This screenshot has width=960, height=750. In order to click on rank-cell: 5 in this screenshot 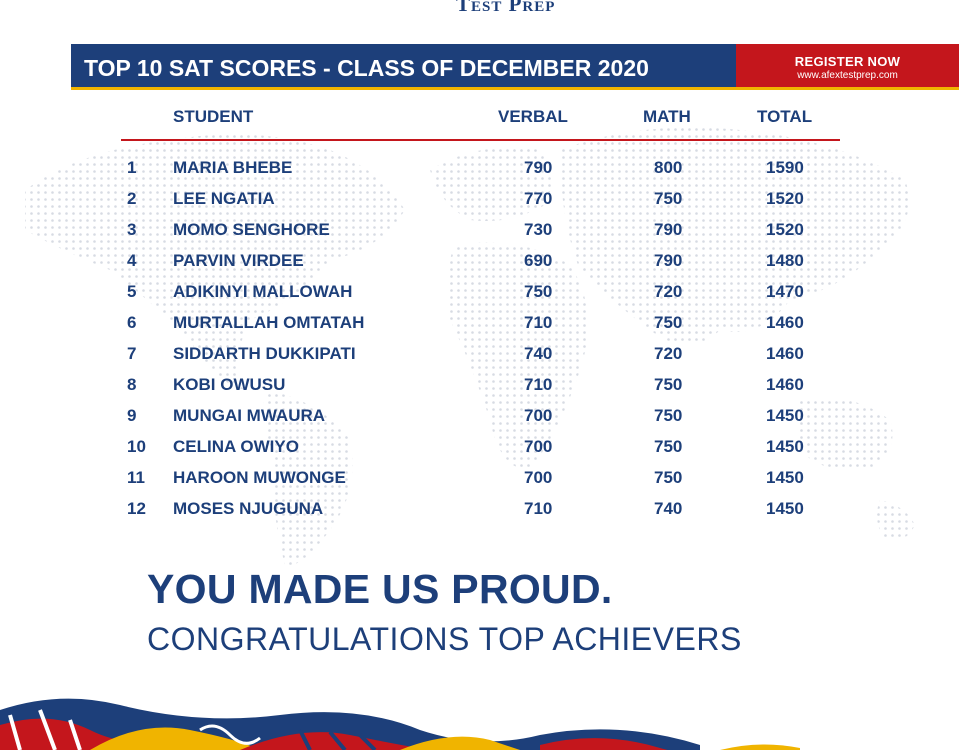, I will do `click(132, 291)`.